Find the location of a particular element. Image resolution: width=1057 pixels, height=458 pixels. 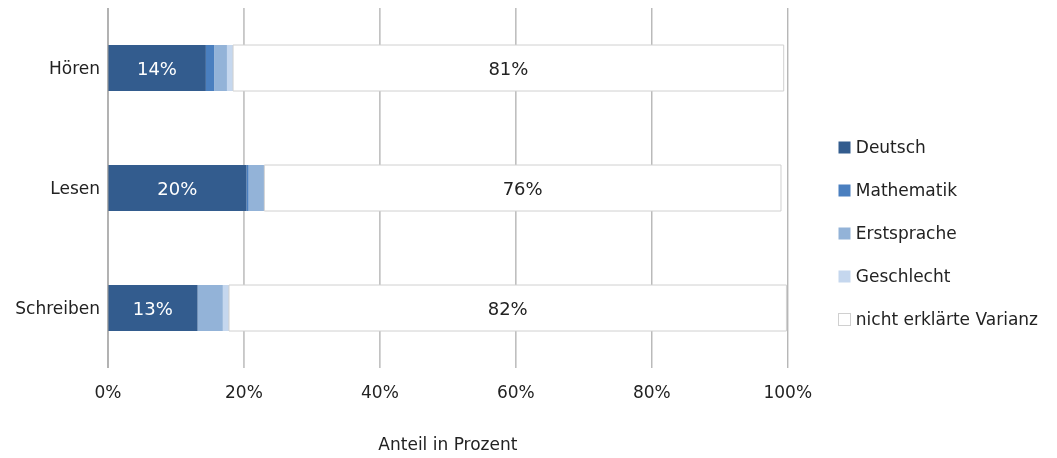

legend-label: Deutsch is located at coordinates (890, 147).